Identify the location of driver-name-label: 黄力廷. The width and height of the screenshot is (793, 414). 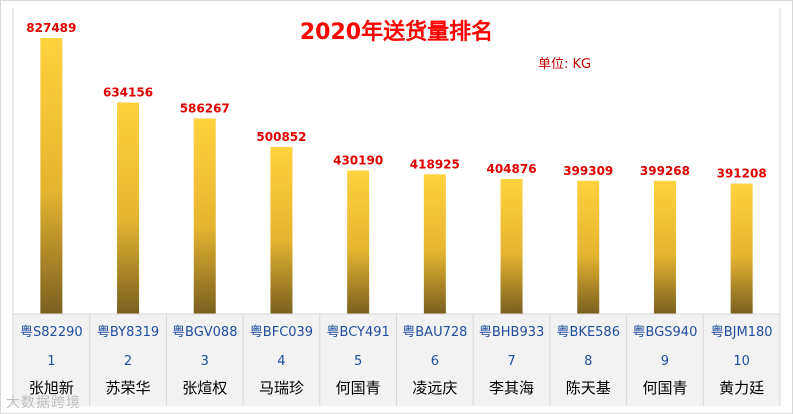
(741, 388).